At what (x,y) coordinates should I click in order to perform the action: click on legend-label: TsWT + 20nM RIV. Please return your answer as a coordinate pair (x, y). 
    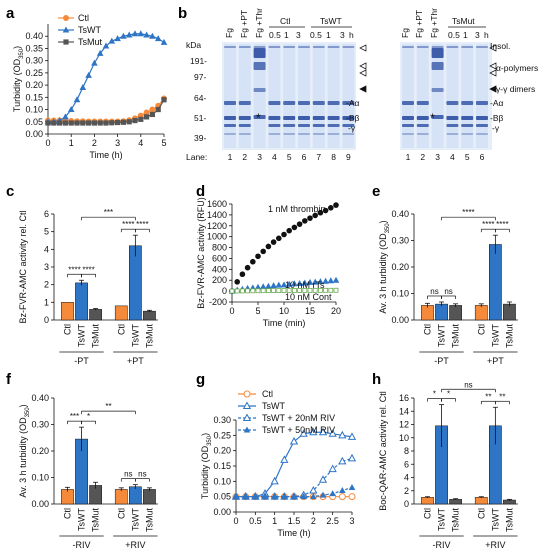
    Looking at the image, I should click on (298, 418).